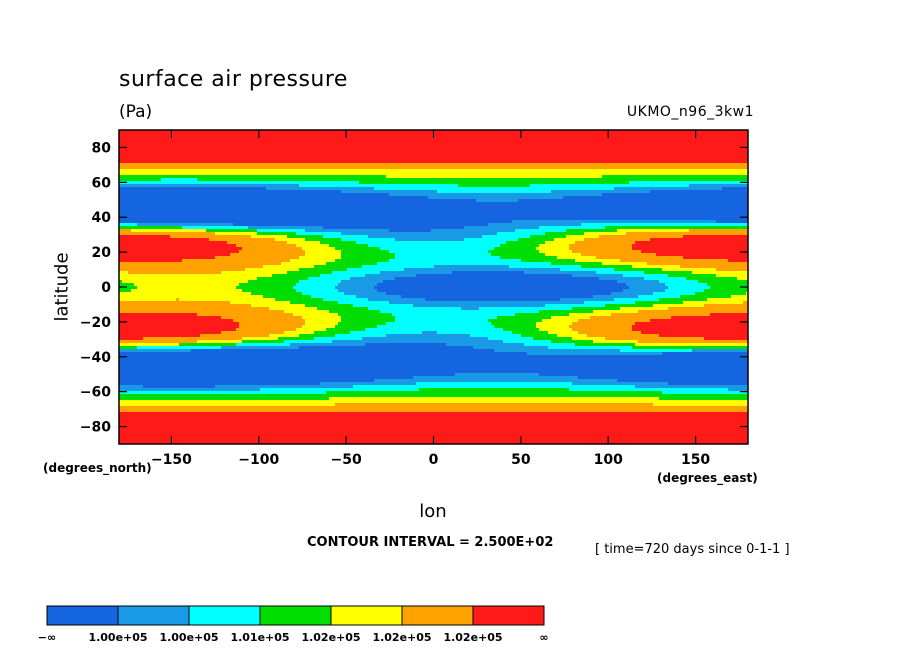  I want to click on colorbar-label: 1.01e+05, so click(259, 637).